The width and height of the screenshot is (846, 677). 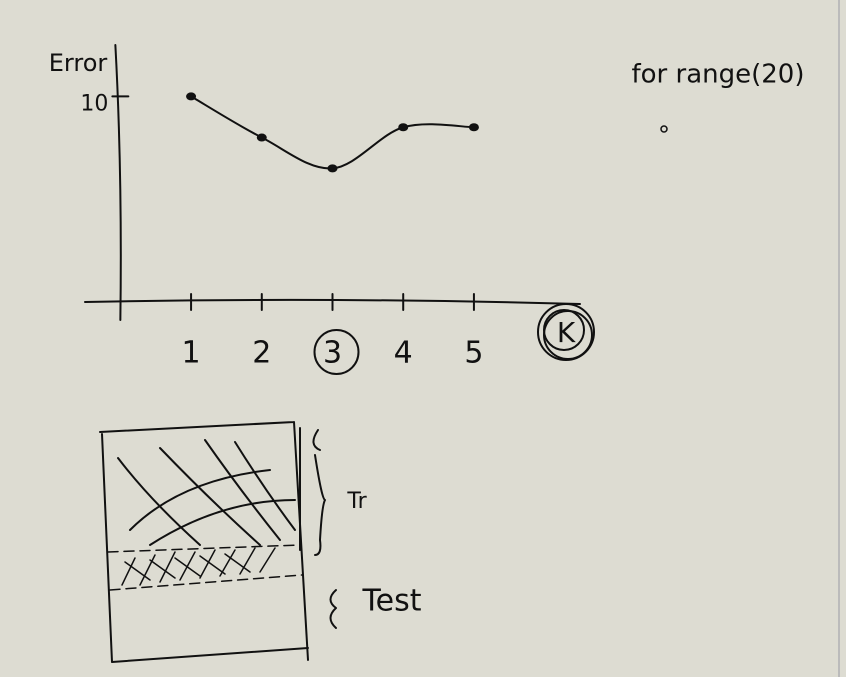 What do you see at coordinates (261, 353) in the screenshot?
I see `x-tick-label: 2` at bounding box center [261, 353].